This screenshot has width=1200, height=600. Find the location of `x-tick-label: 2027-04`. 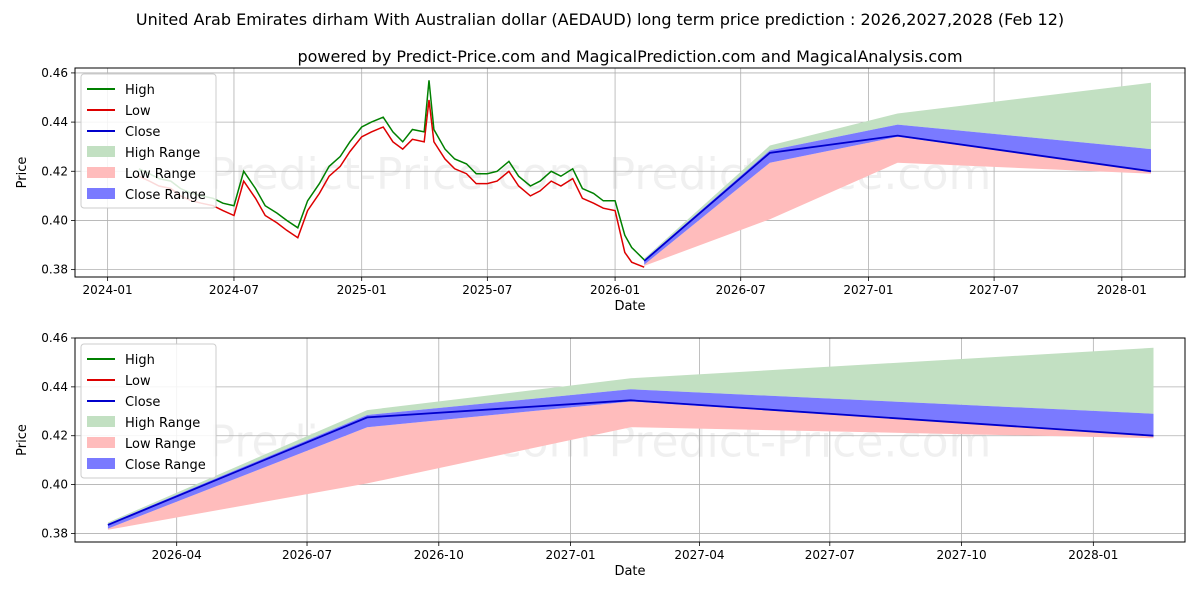

x-tick-label: 2027-04 is located at coordinates (699, 555).